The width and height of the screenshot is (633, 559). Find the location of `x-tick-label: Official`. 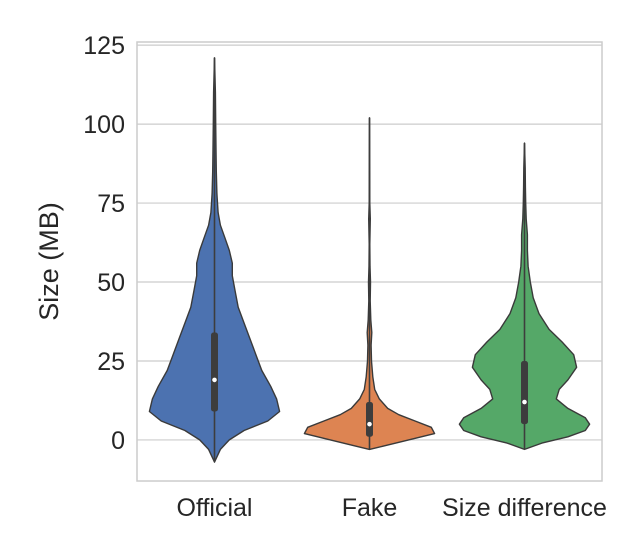

x-tick-label: Official is located at coordinates (215, 508).